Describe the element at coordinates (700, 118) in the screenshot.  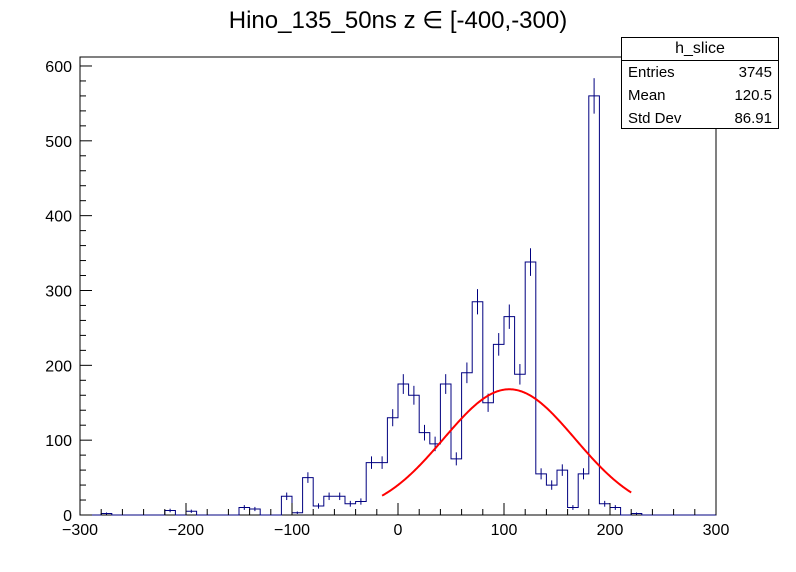
I see `stats-row-stddev: Std Dev 86.91` at that location.